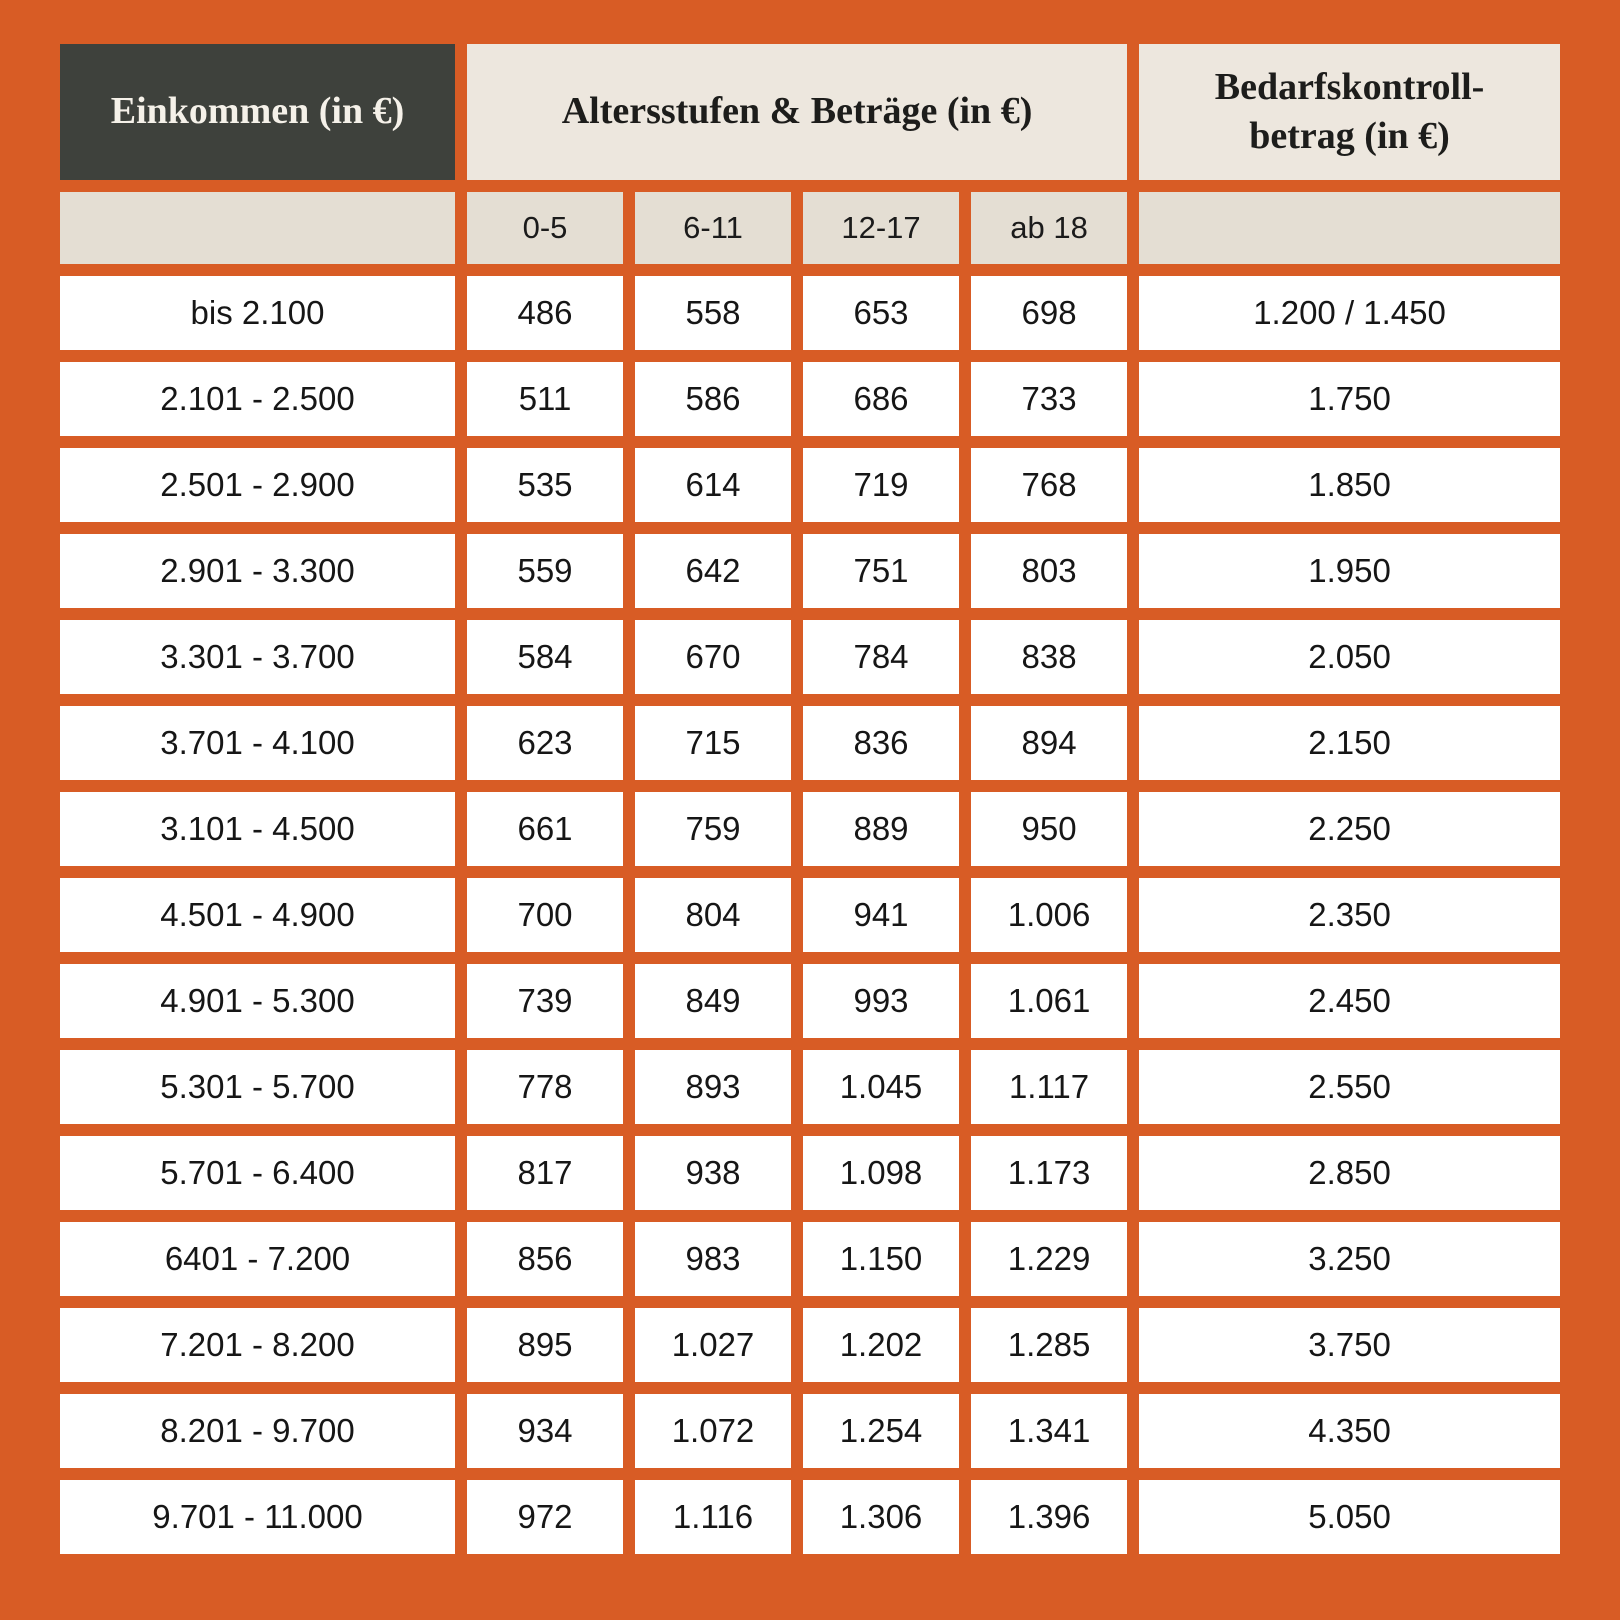  I want to click on amount-ab-18-cell: 698, so click(1049, 313).